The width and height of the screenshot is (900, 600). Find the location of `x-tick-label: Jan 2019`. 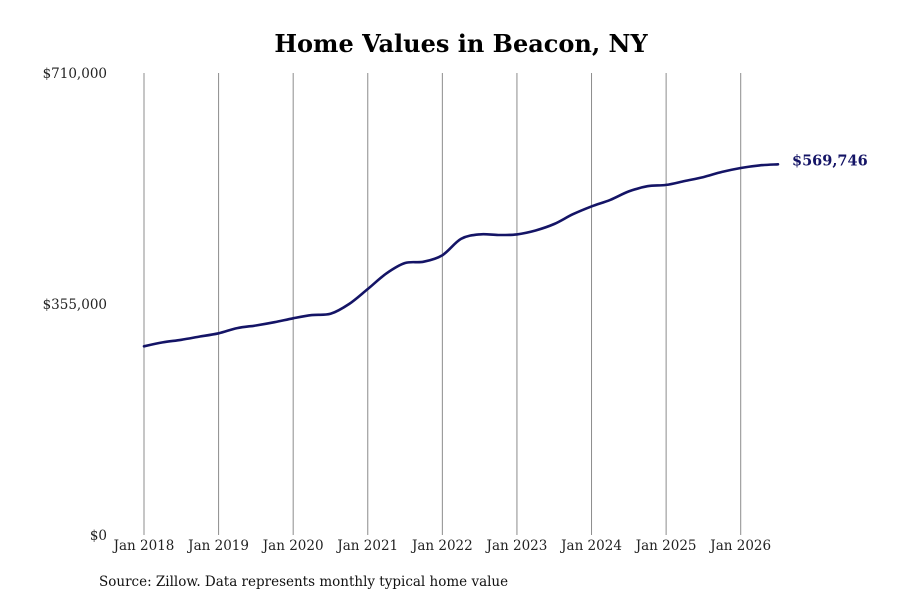

x-tick-label: Jan 2019 is located at coordinates (217, 546).